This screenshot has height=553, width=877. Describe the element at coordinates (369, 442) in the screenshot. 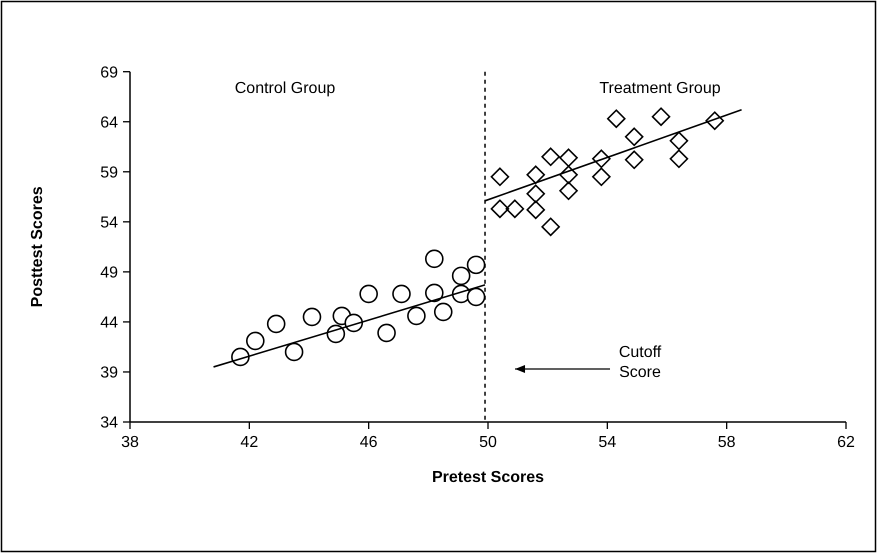

I see `x-tick-label: 46` at that location.